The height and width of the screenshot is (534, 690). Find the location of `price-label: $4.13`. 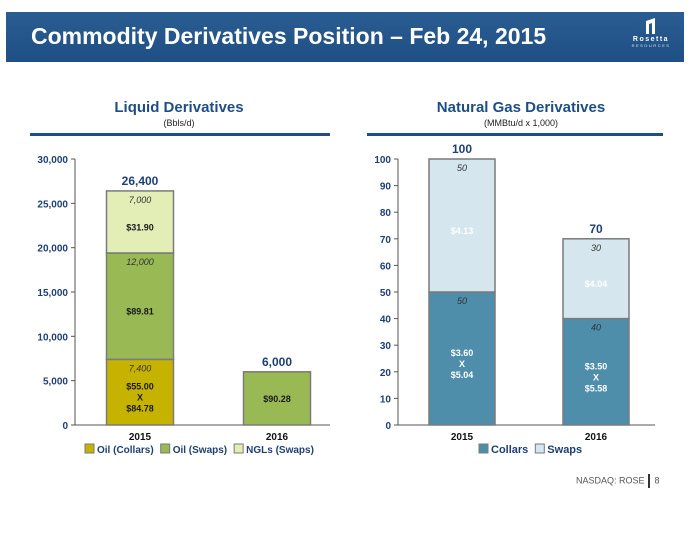

price-label: $4.13 is located at coordinates (462, 231).